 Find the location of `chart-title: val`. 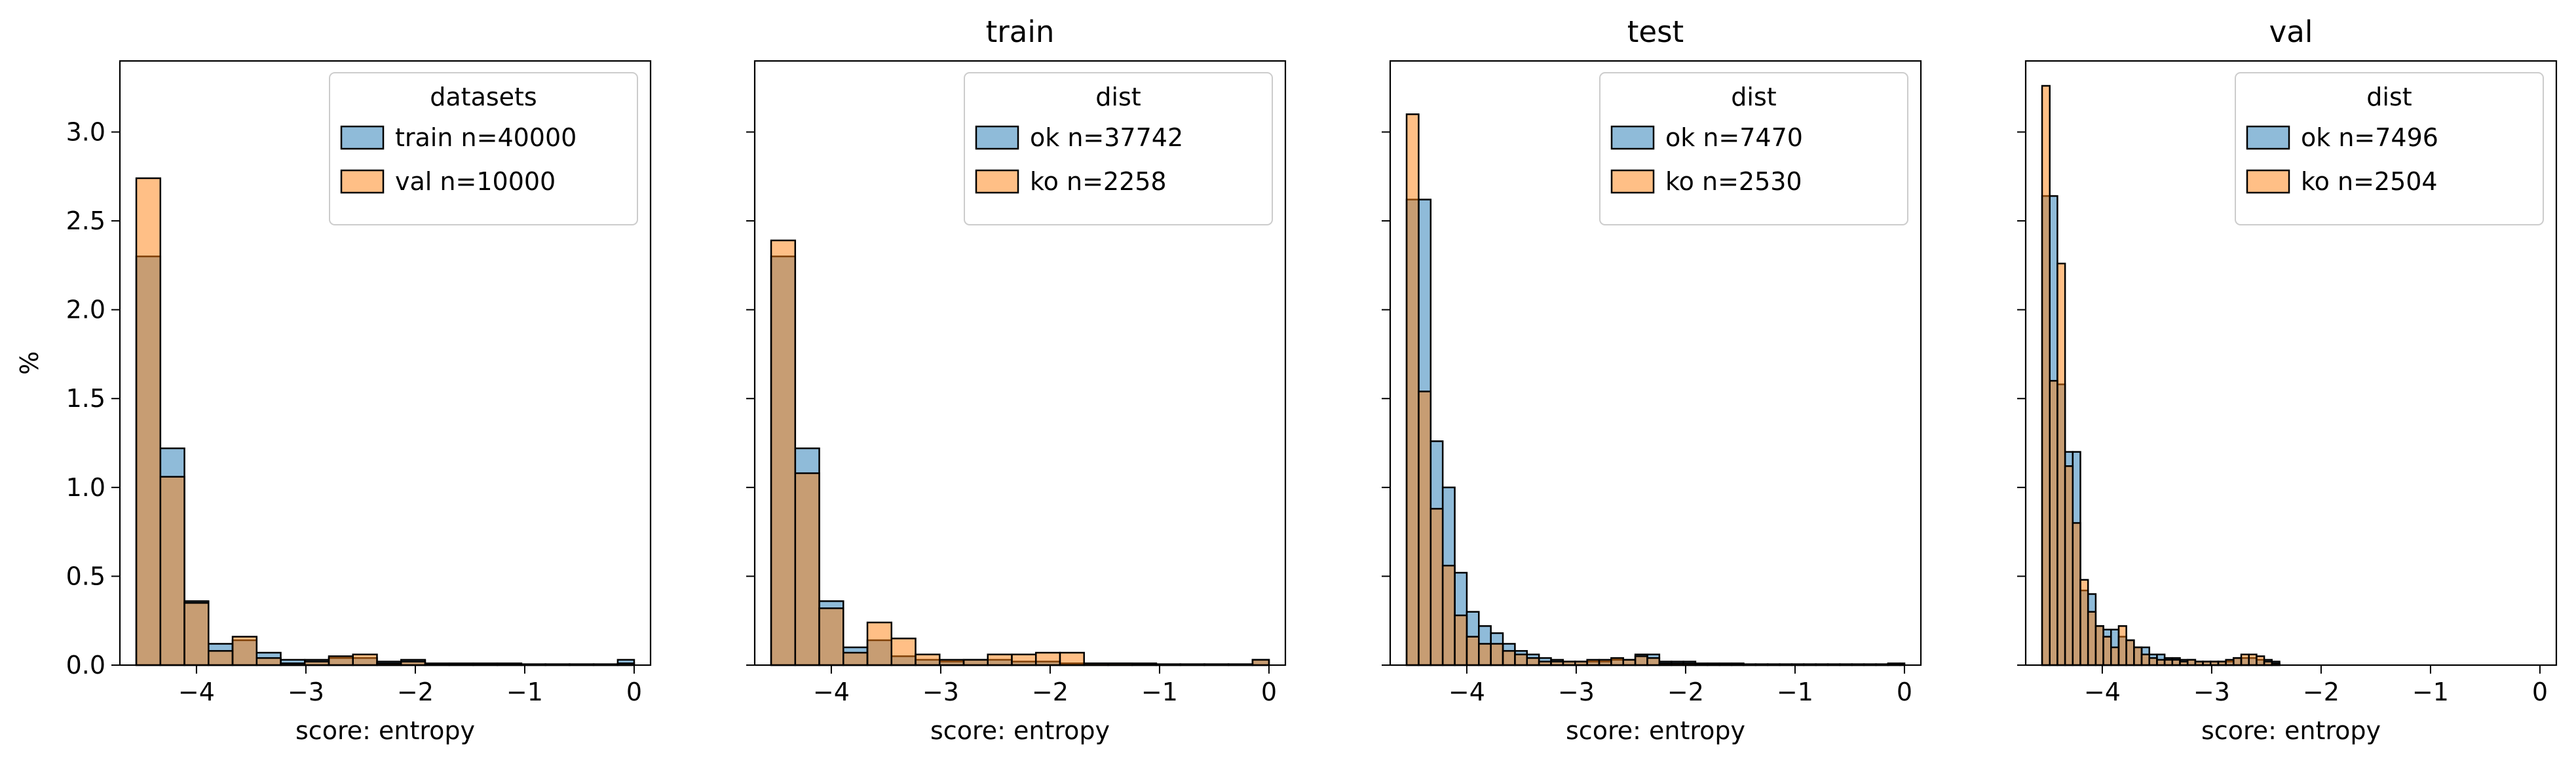

chart-title: val is located at coordinates (2291, 31).